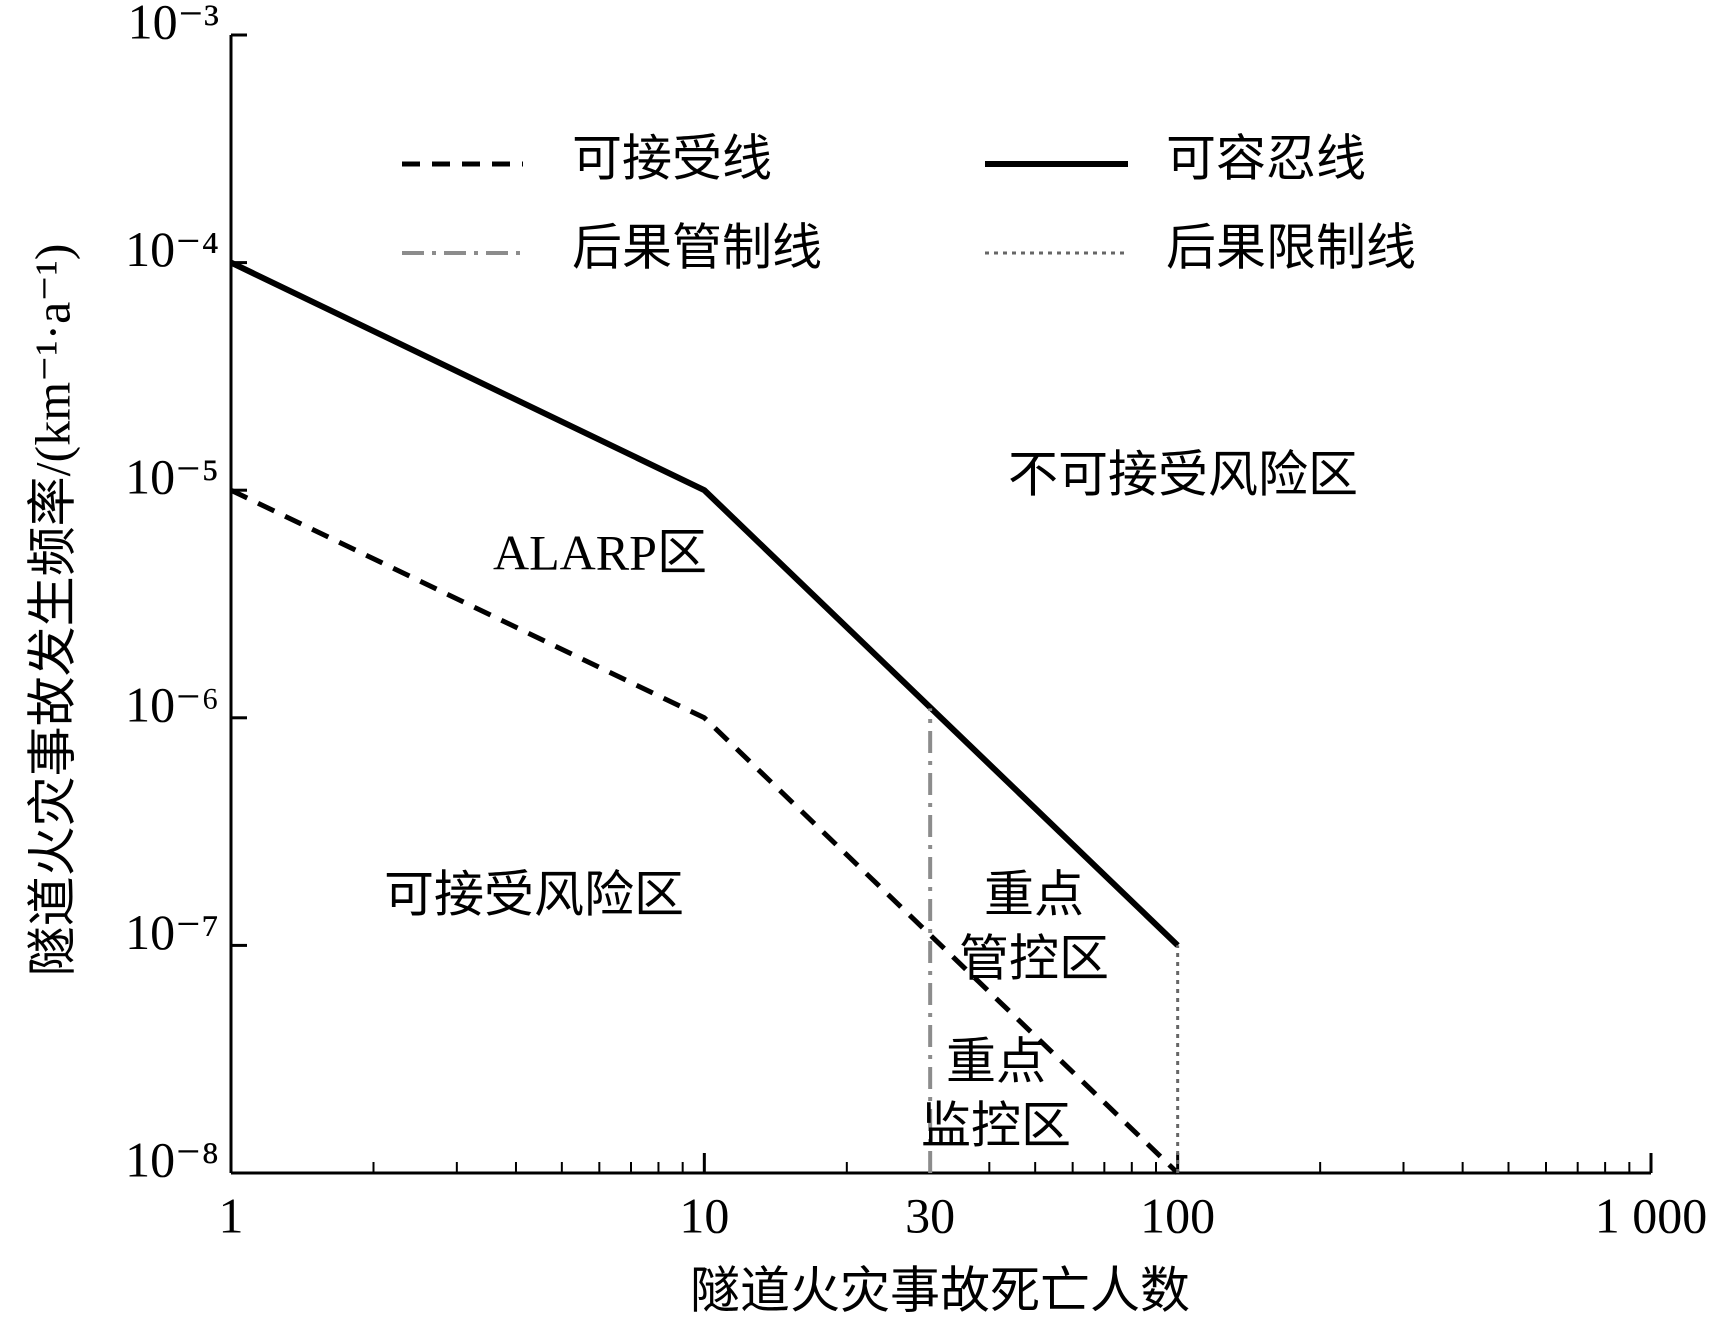 This screenshot has height=1338, width=1726. I want to click on x-tick-label: 10, so click(704, 1215).